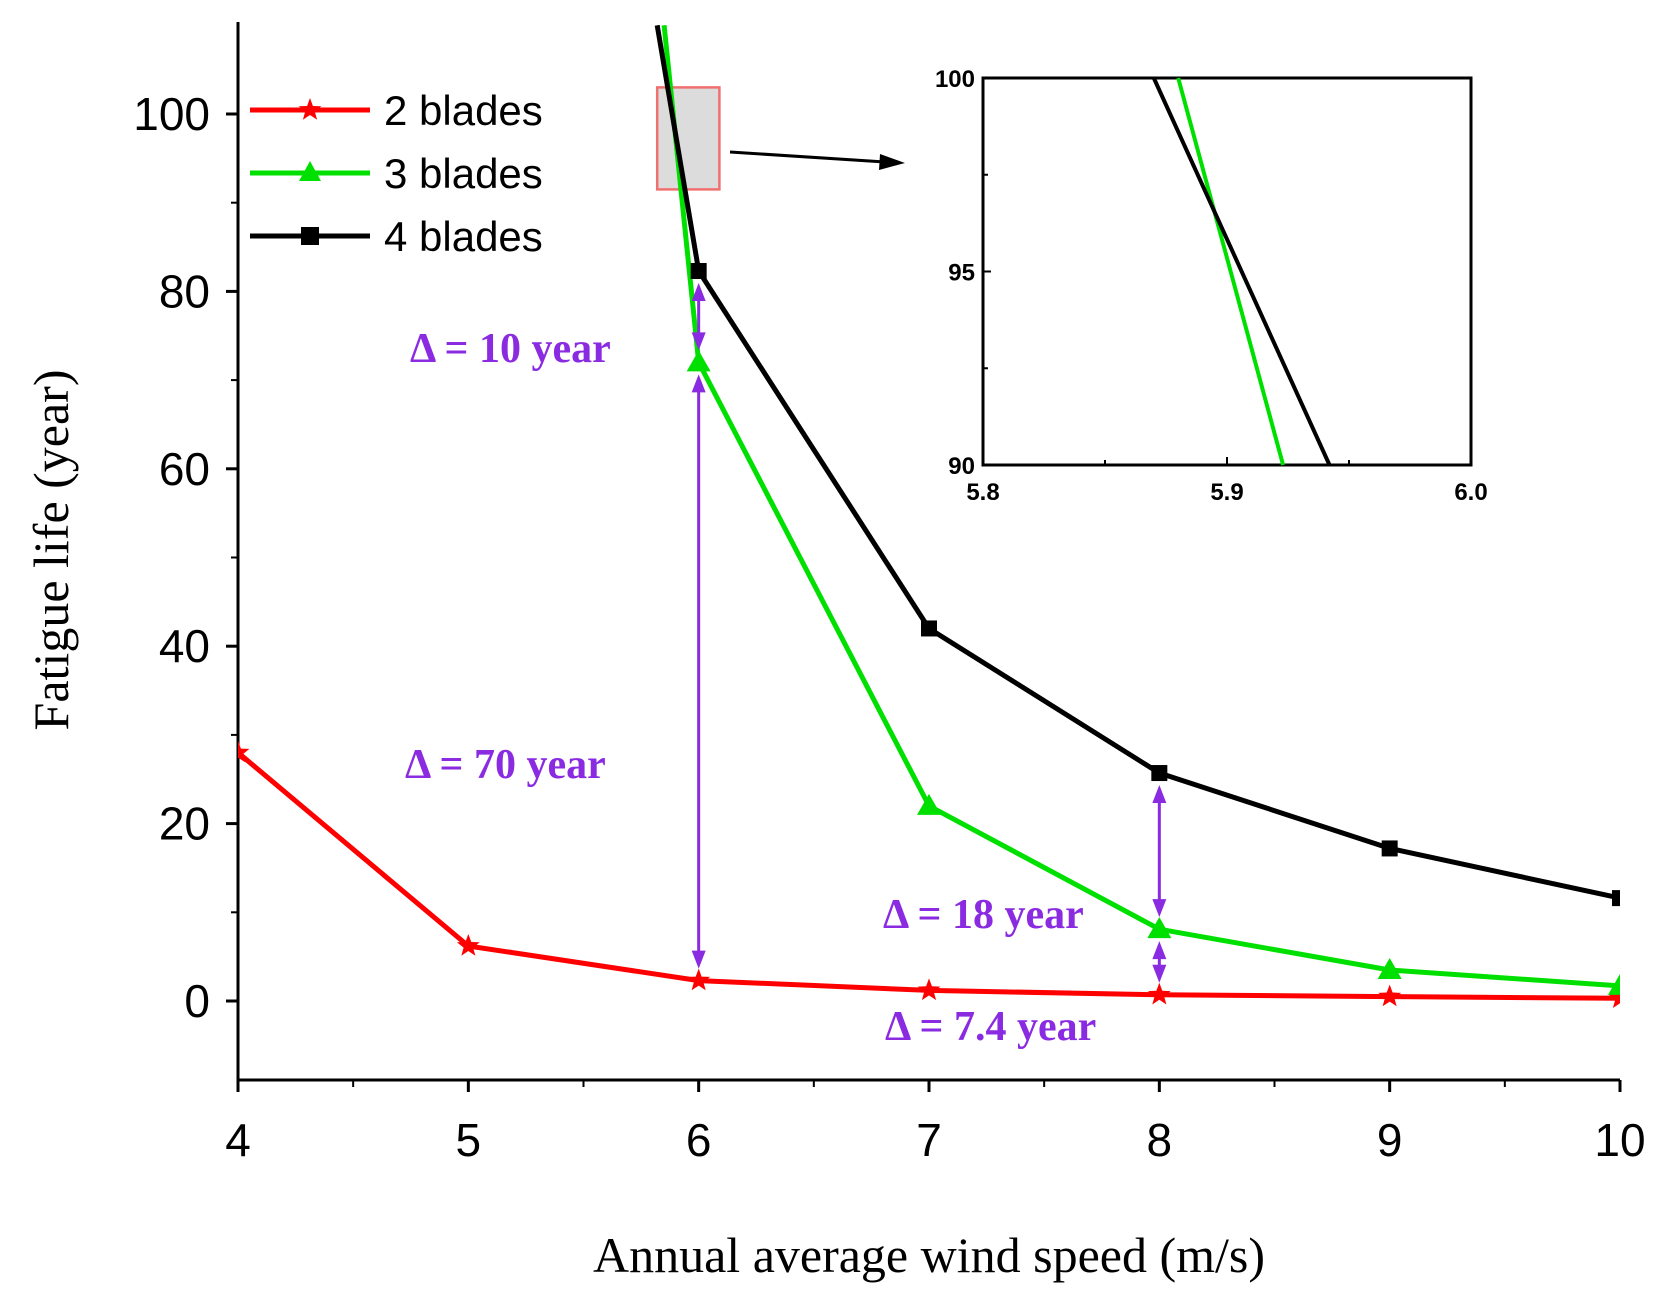 This screenshot has width=1660, height=1296. Describe the element at coordinates (310, 171) in the screenshot. I see `legend-marker-triangle` at that location.